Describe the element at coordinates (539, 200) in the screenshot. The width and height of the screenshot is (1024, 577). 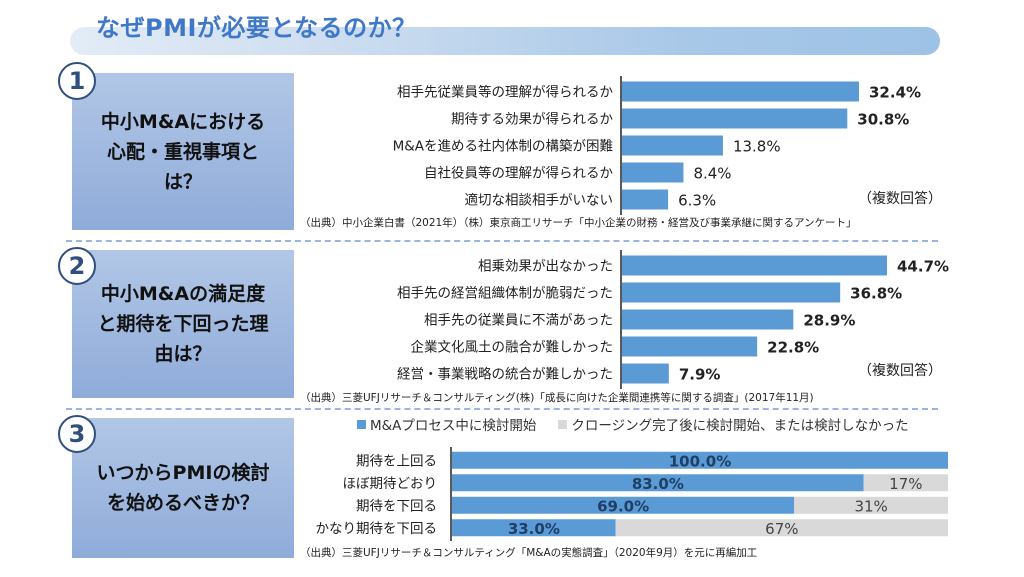
I see `chart1-category-label: 適切な相談相手がいない` at that location.